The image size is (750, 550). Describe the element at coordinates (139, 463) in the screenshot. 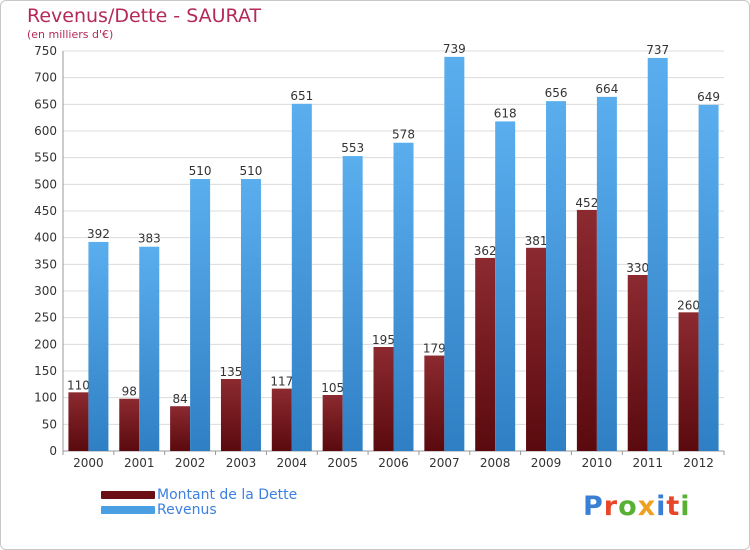

I see `x-tick-label: 2001` at that location.